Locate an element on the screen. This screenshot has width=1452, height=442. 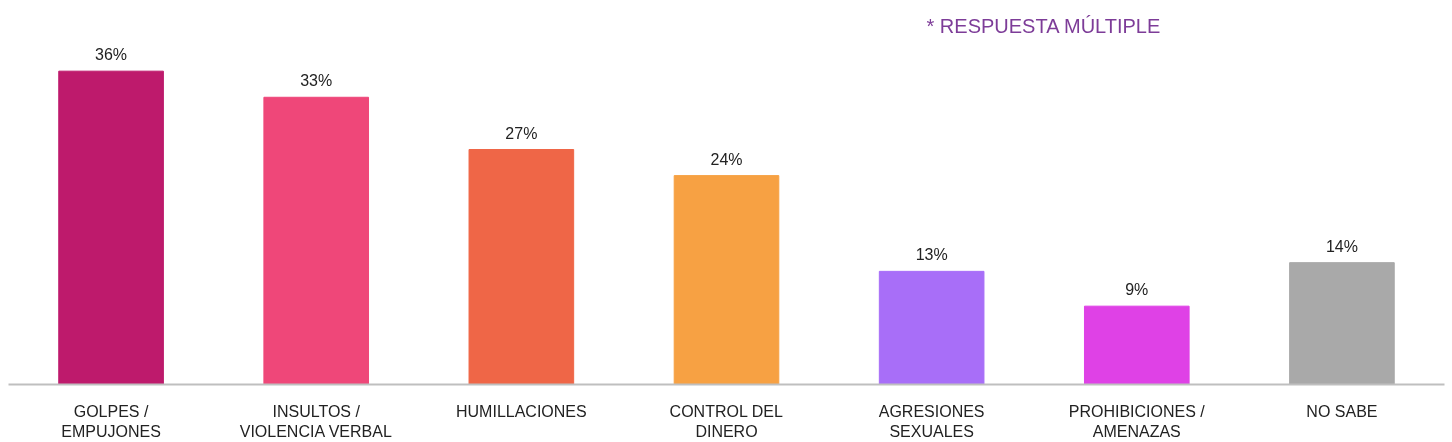
data-label: 33% is located at coordinates (316, 81).